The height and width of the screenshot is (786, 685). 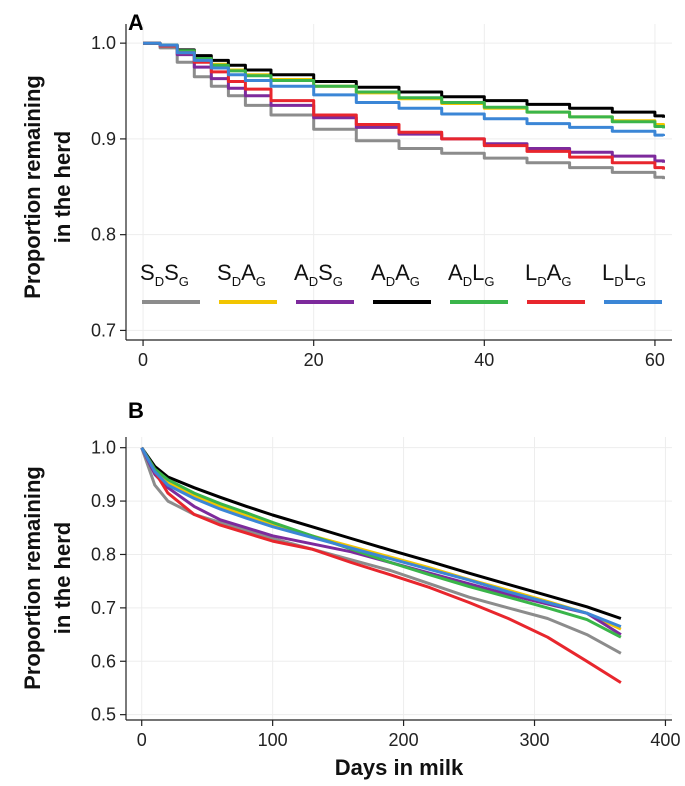 I want to click on panel-label: B, so click(x=136, y=410).